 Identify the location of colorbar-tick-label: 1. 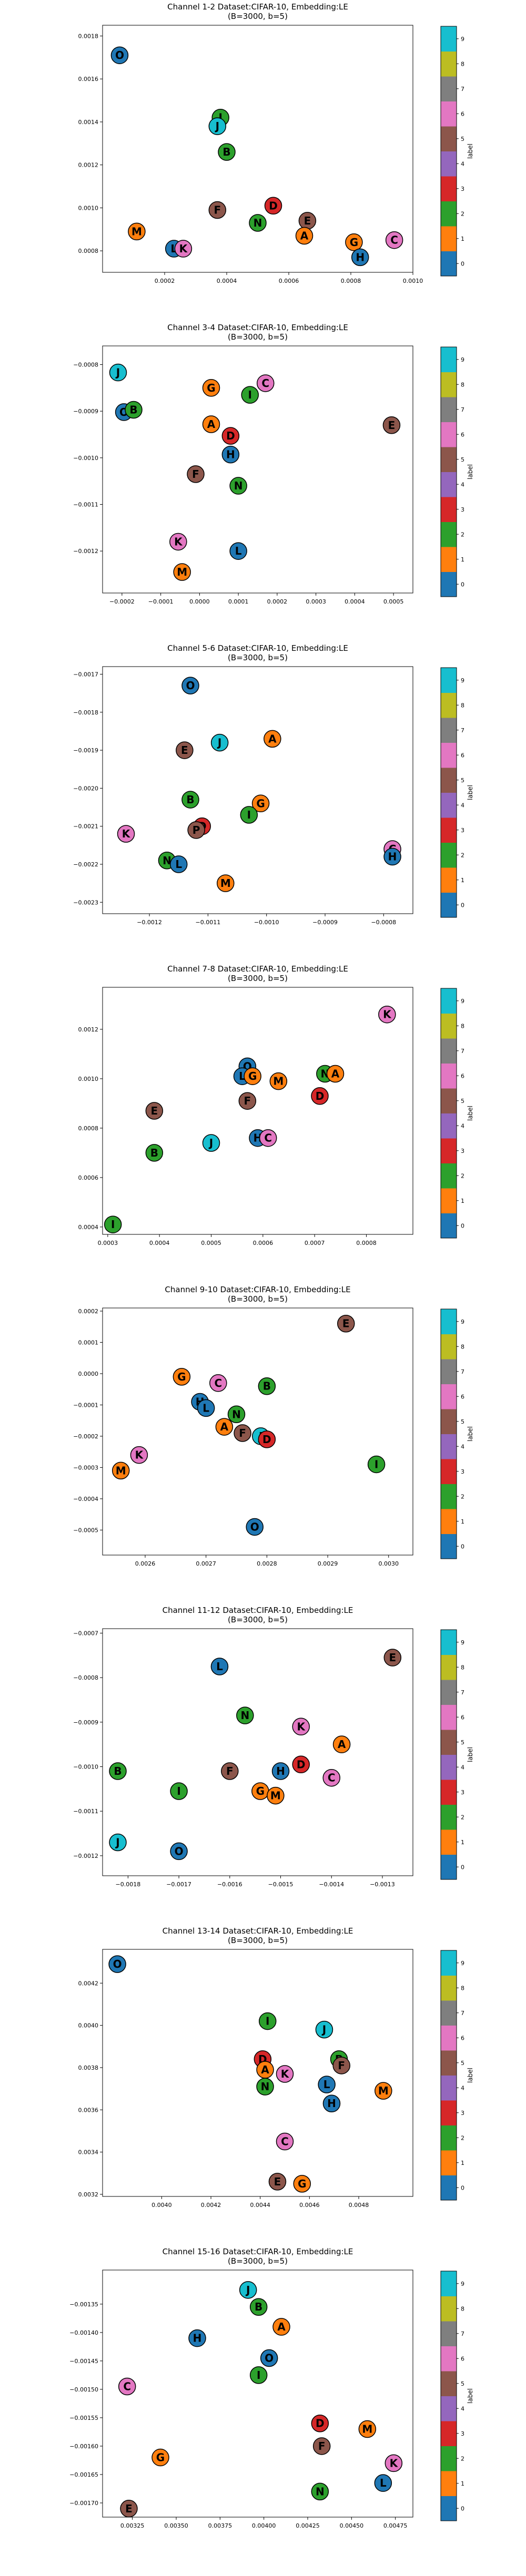
(463, 1842).